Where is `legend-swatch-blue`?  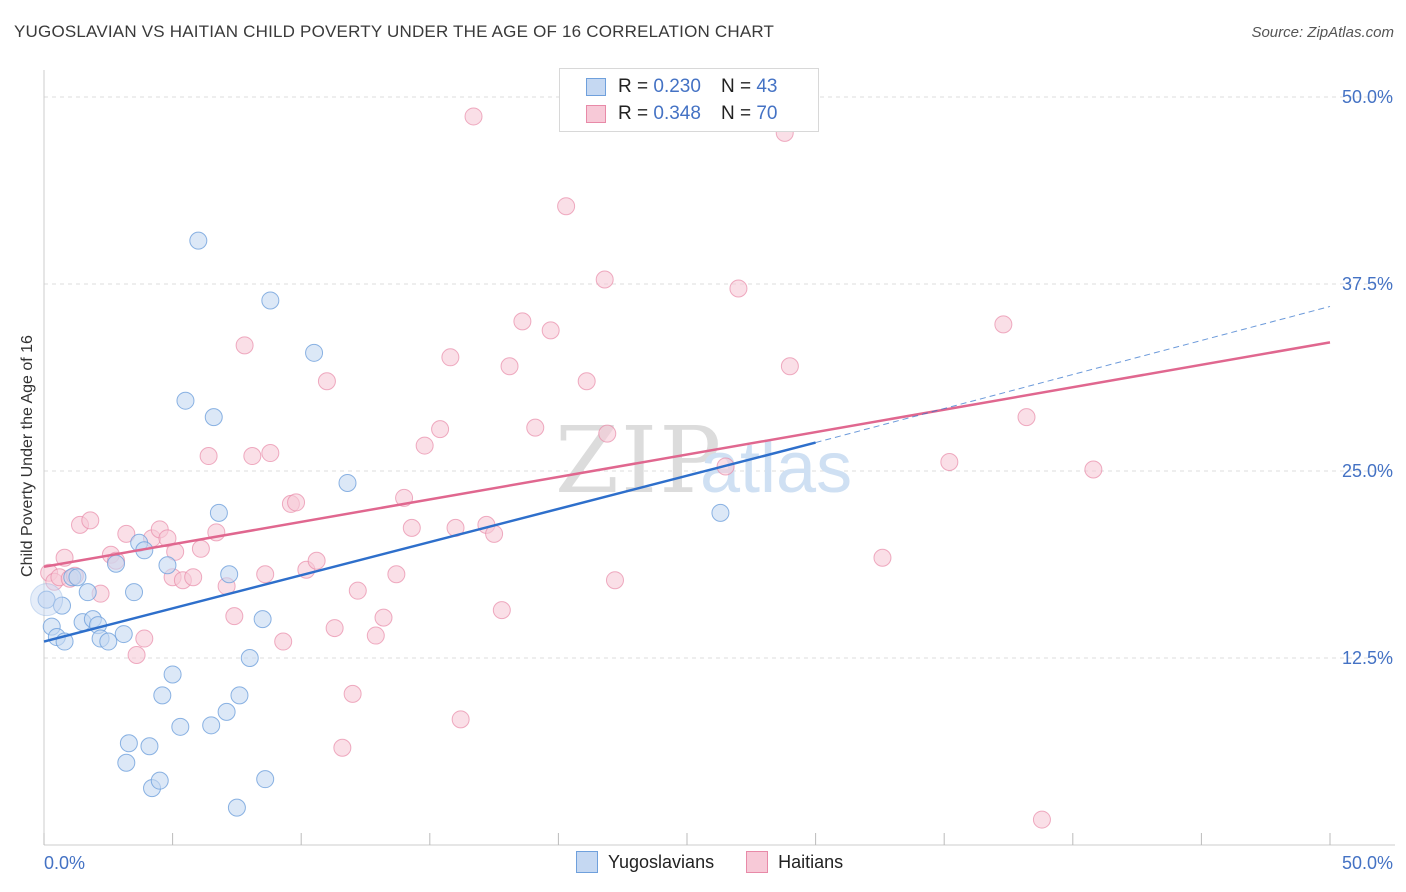 legend-swatch-blue is located at coordinates (596, 87).